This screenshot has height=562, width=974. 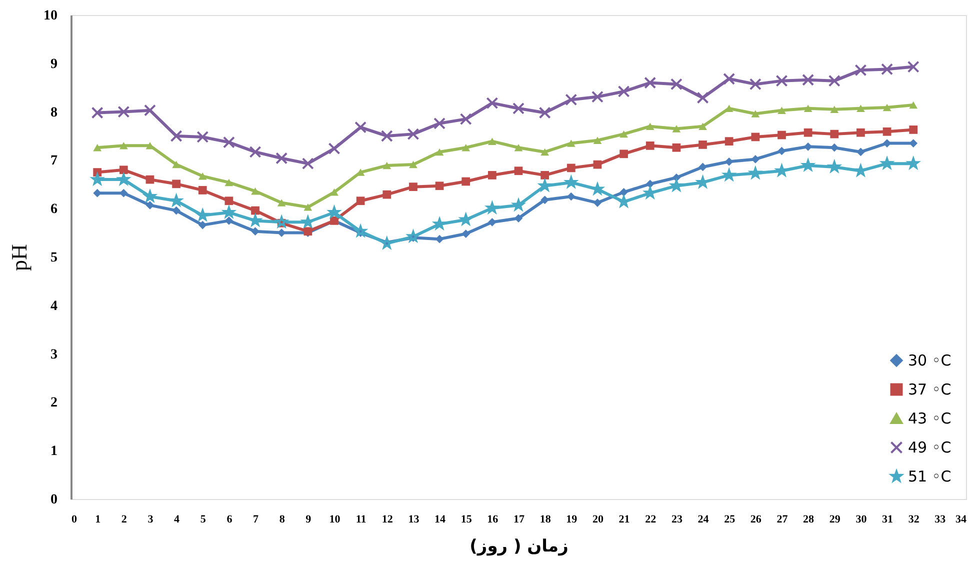 What do you see at coordinates (519, 520) in the screenshot?
I see `x-tick-label: 17` at bounding box center [519, 520].